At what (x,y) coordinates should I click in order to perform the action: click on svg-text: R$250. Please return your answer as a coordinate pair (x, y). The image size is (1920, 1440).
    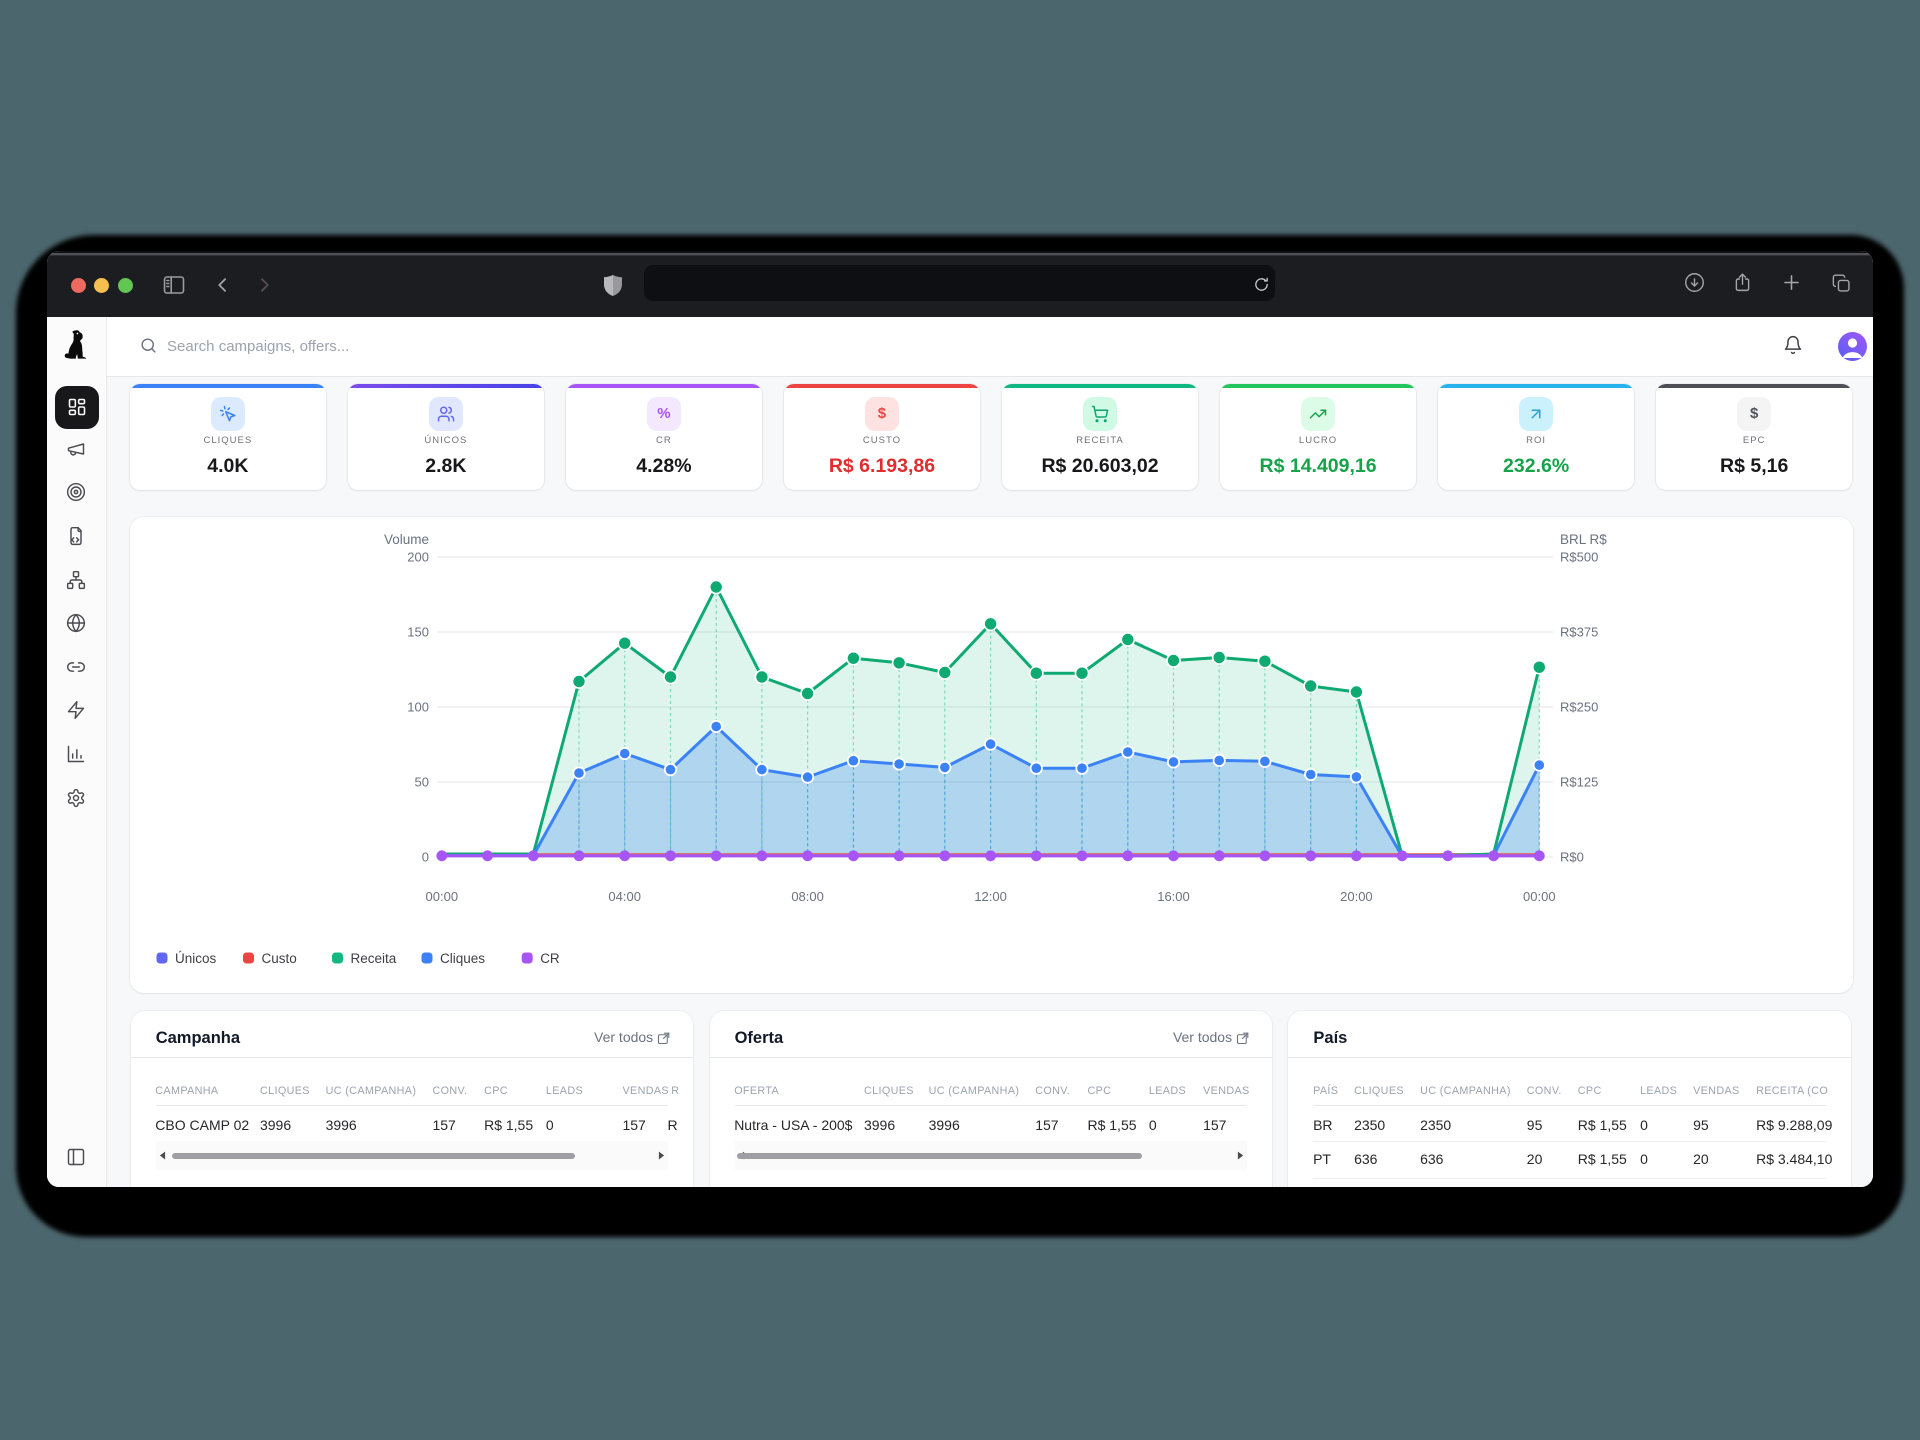
    Looking at the image, I should click on (1579, 706).